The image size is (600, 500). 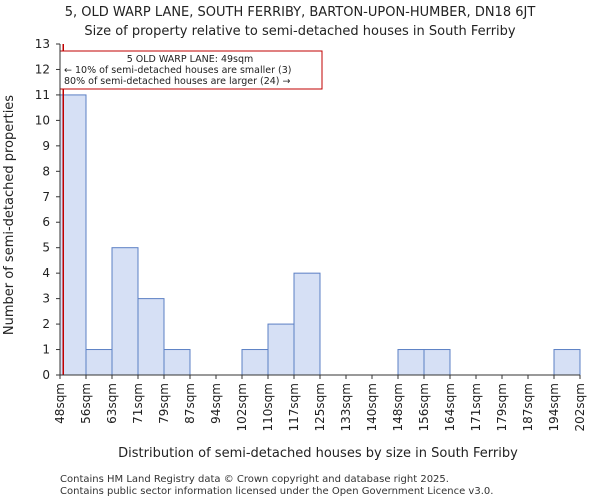 I want to click on bar-148sqm, so click(x=411, y=362).